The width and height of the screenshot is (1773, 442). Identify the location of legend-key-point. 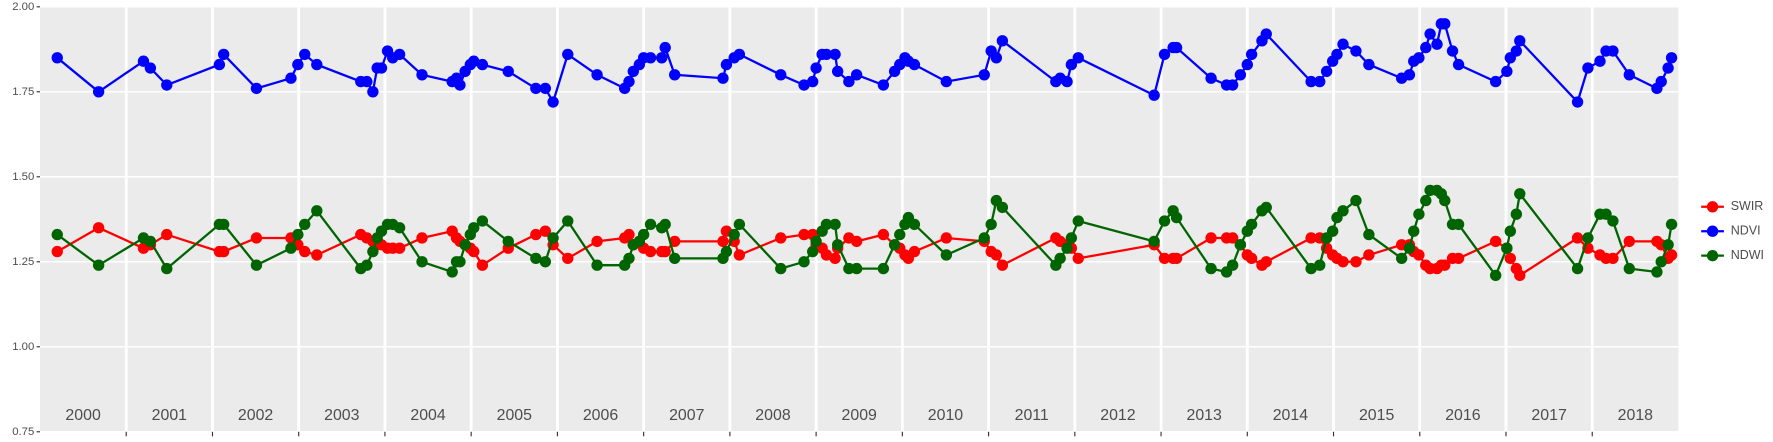
(1712, 207).